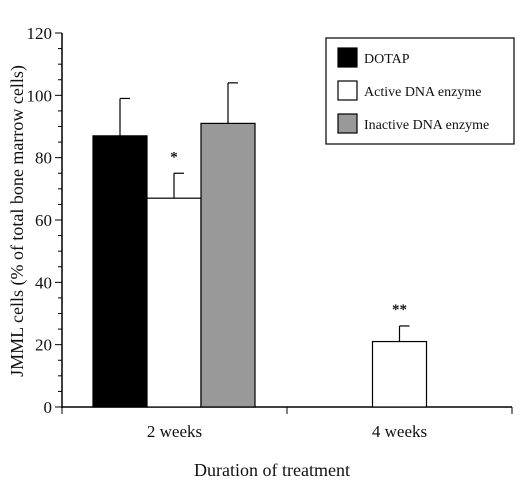 The image size is (520, 487). Describe the element at coordinates (174, 431) in the screenshot. I see `x-category-label: 2 weeks` at that location.